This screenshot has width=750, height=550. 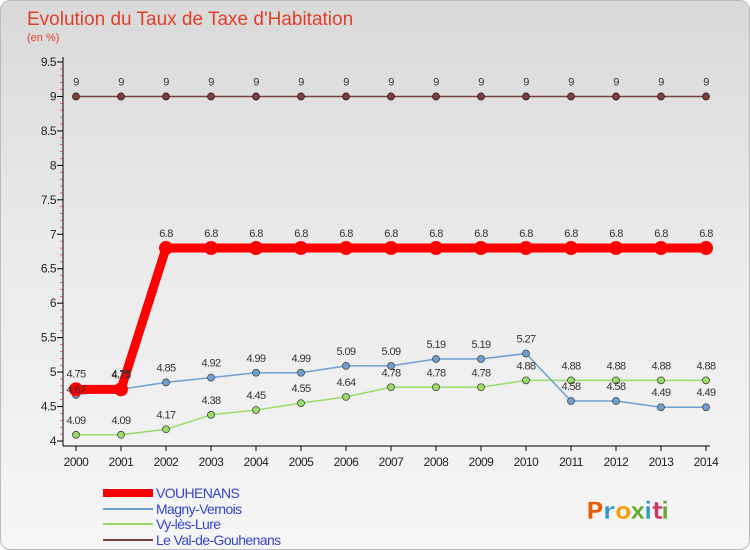 What do you see at coordinates (190, 19) in the screenshot?
I see `chart-title: Evolution du Taux de Taxe d'Habitation` at bounding box center [190, 19].